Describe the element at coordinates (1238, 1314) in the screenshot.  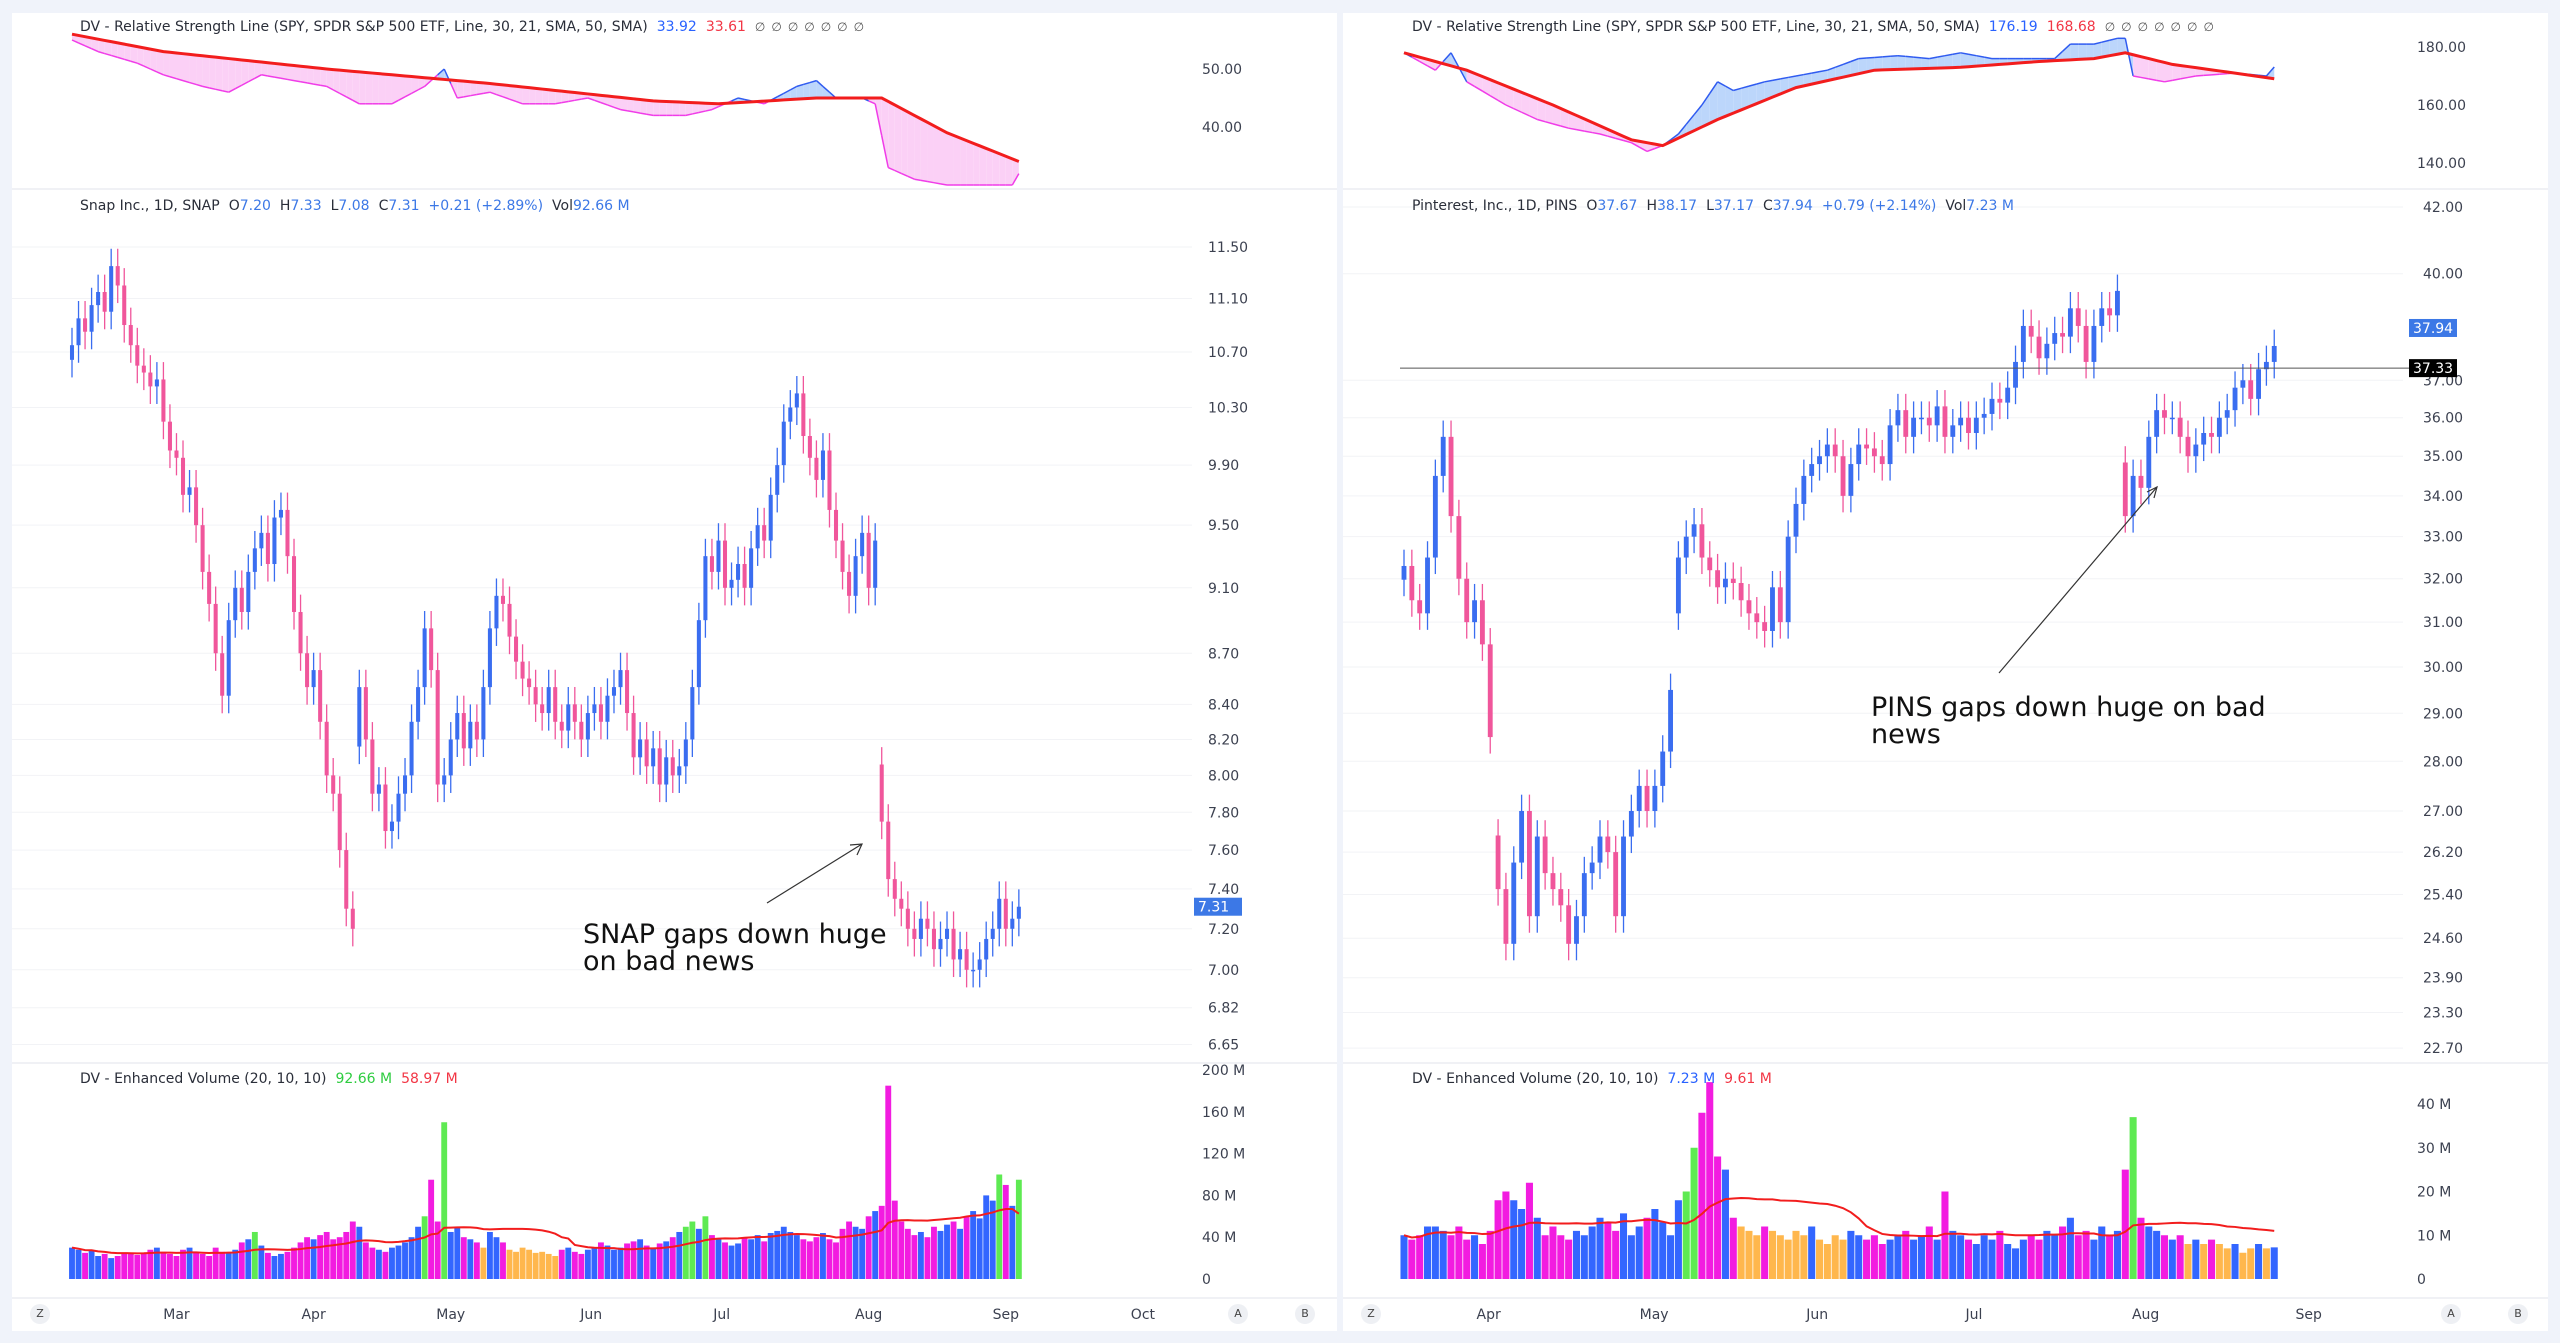
I see `auto-scale-button: A` at that location.